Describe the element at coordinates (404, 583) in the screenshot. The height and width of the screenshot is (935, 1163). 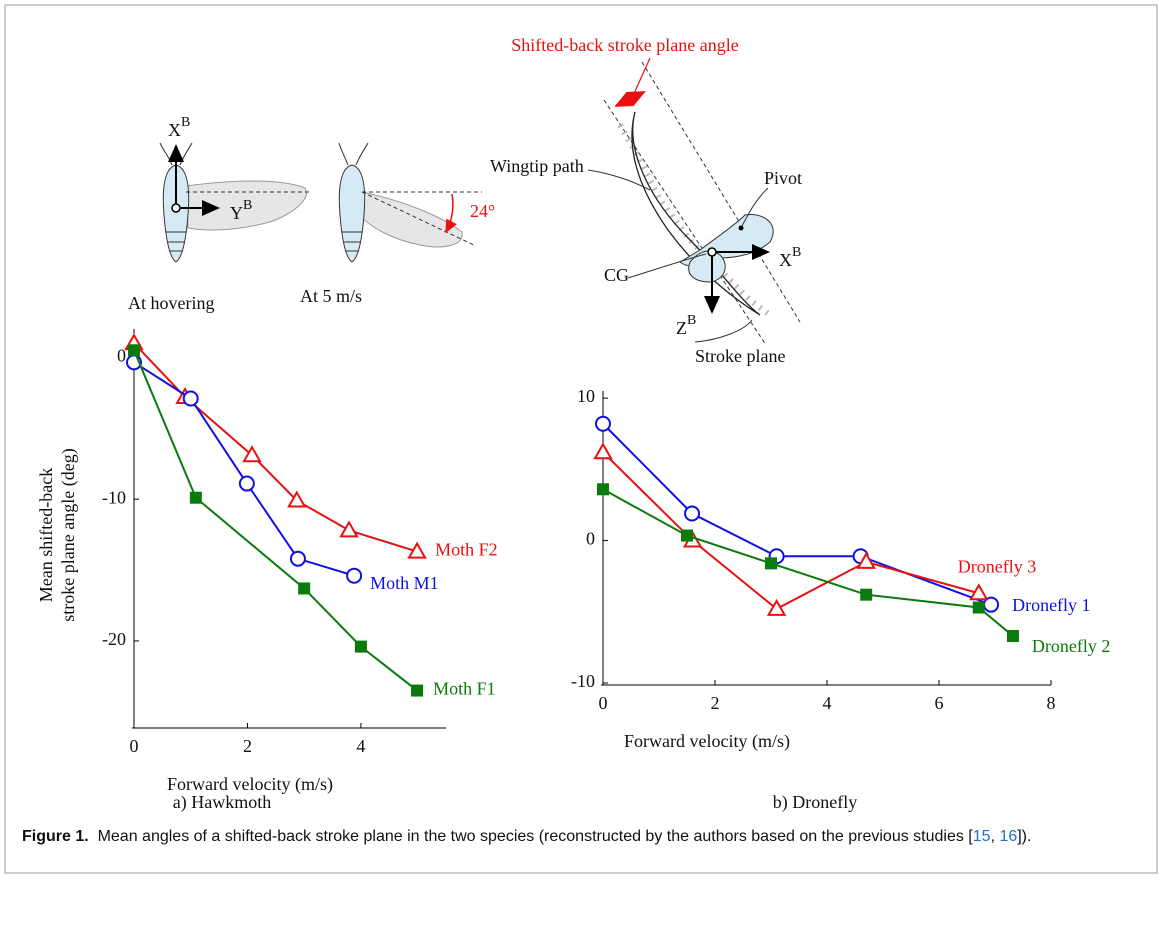
I see `legend-label: Moth M1` at that location.